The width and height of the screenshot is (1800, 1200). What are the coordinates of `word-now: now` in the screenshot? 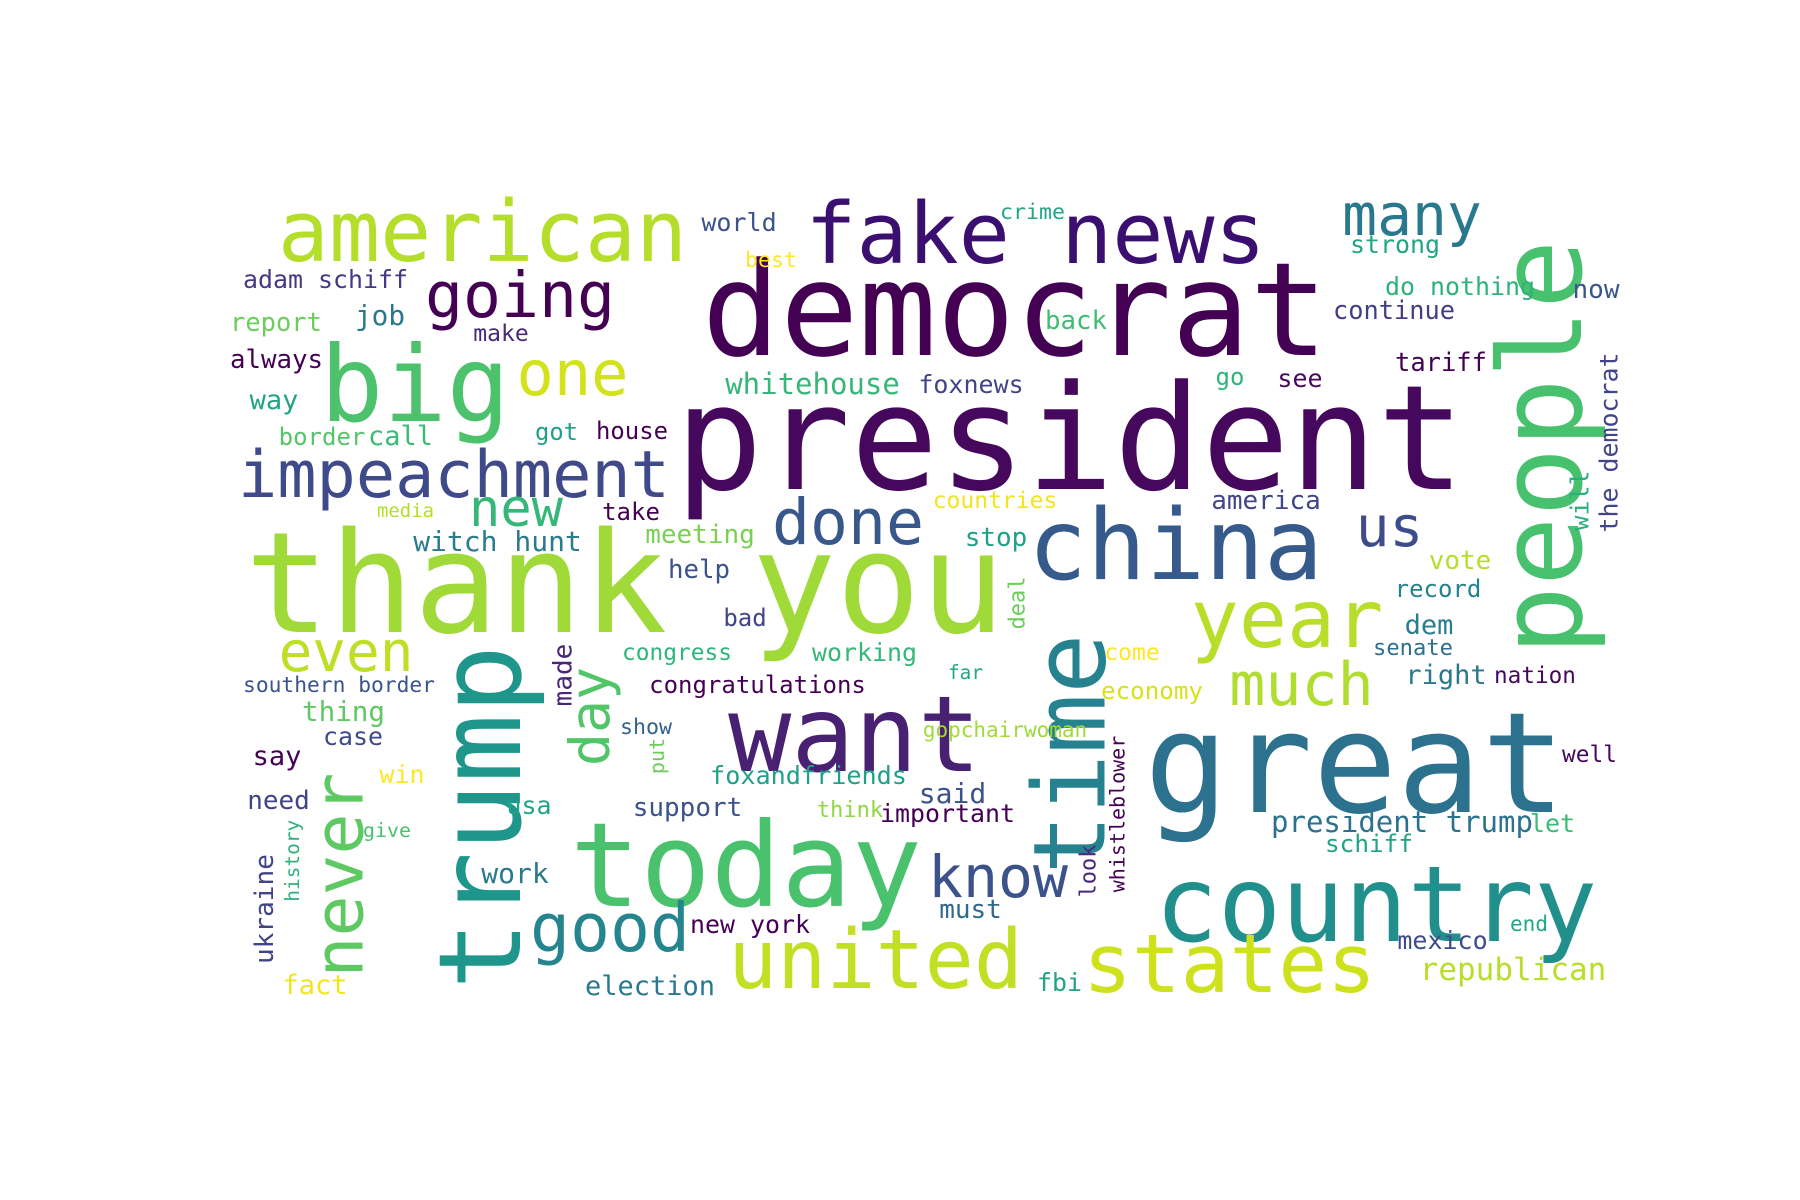 It's located at (1596, 290).